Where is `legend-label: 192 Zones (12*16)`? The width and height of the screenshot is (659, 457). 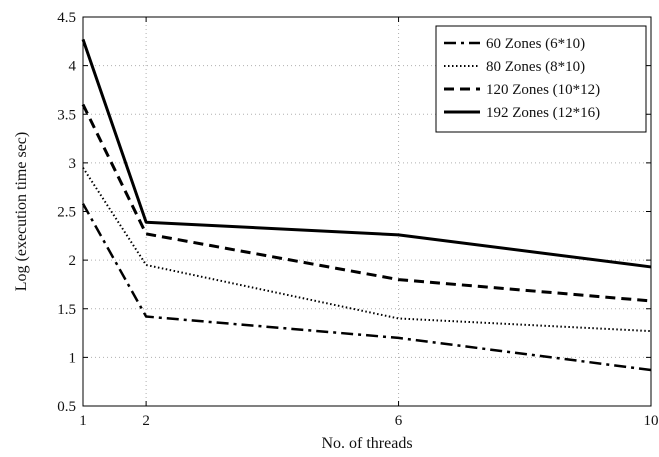
legend-label: 192 Zones (12*16) is located at coordinates (543, 113).